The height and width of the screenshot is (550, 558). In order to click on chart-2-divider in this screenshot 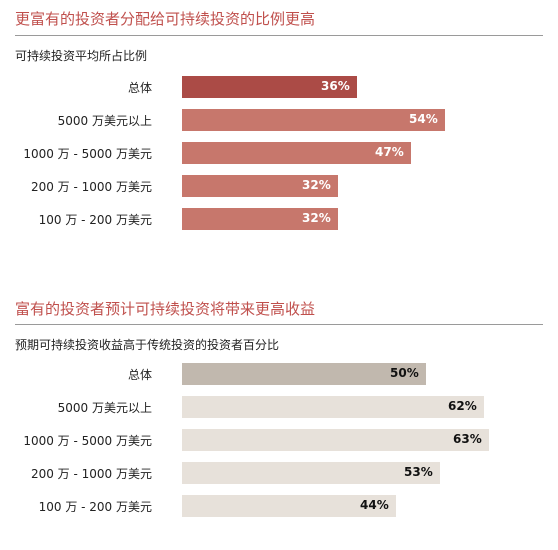, I will do `click(279, 324)`.